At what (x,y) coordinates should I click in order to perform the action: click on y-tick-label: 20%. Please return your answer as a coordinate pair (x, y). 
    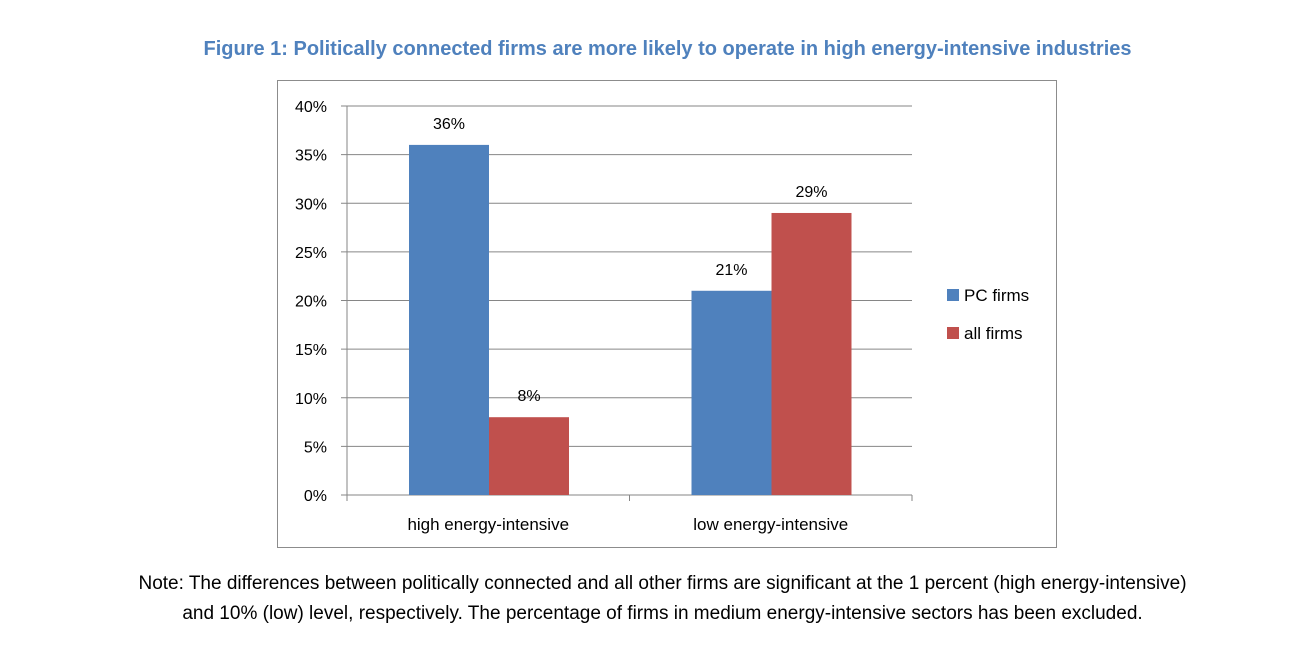
    Looking at the image, I should click on (311, 302).